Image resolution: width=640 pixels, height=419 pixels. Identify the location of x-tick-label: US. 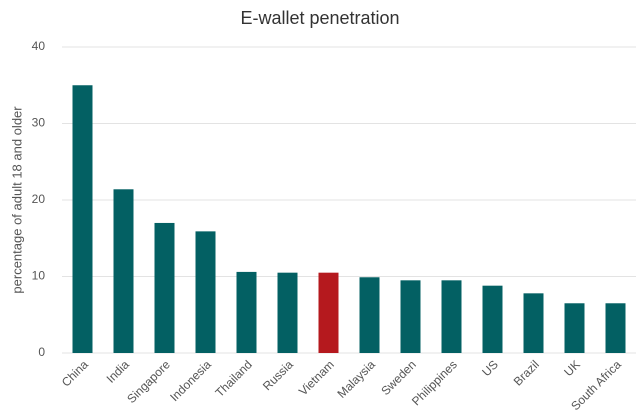
(490, 368).